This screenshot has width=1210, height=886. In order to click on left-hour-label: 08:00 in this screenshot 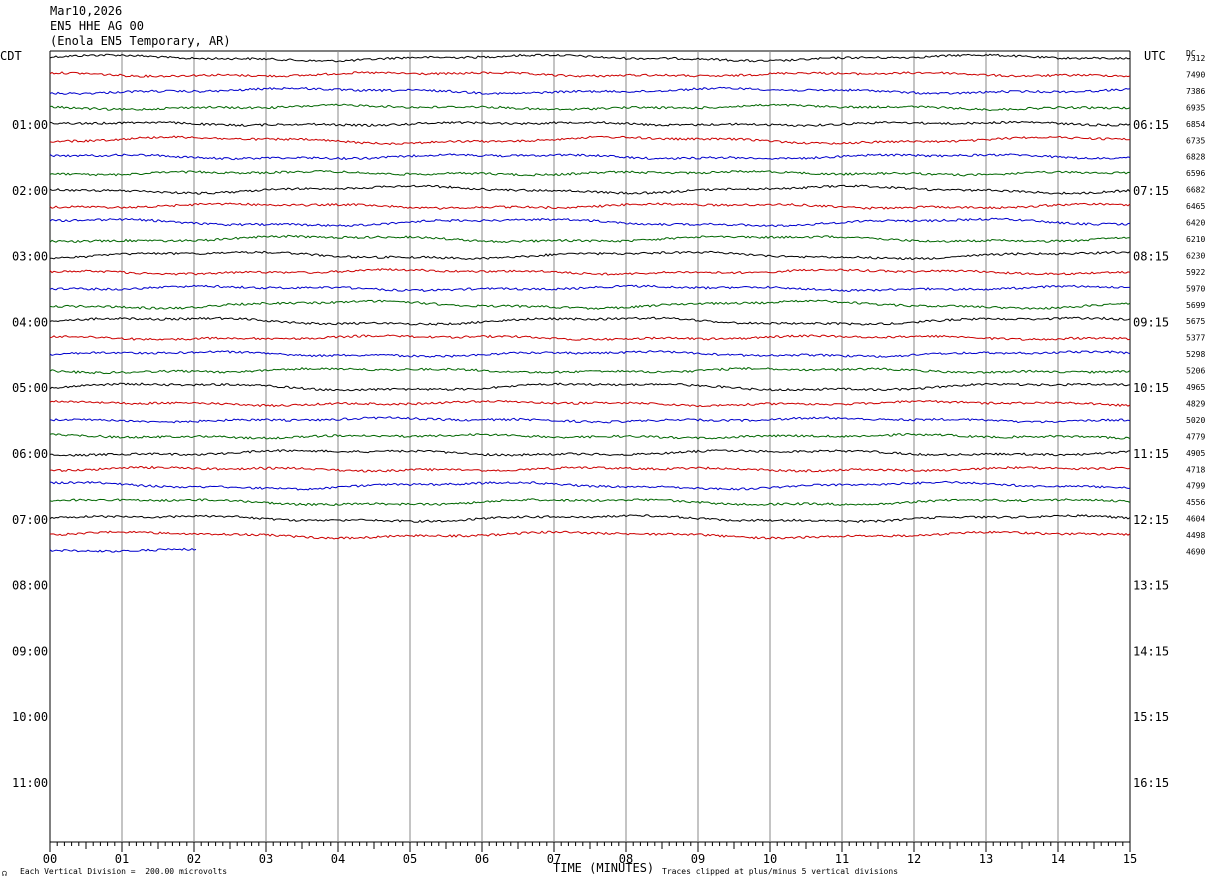, I will do `click(30, 586)`.